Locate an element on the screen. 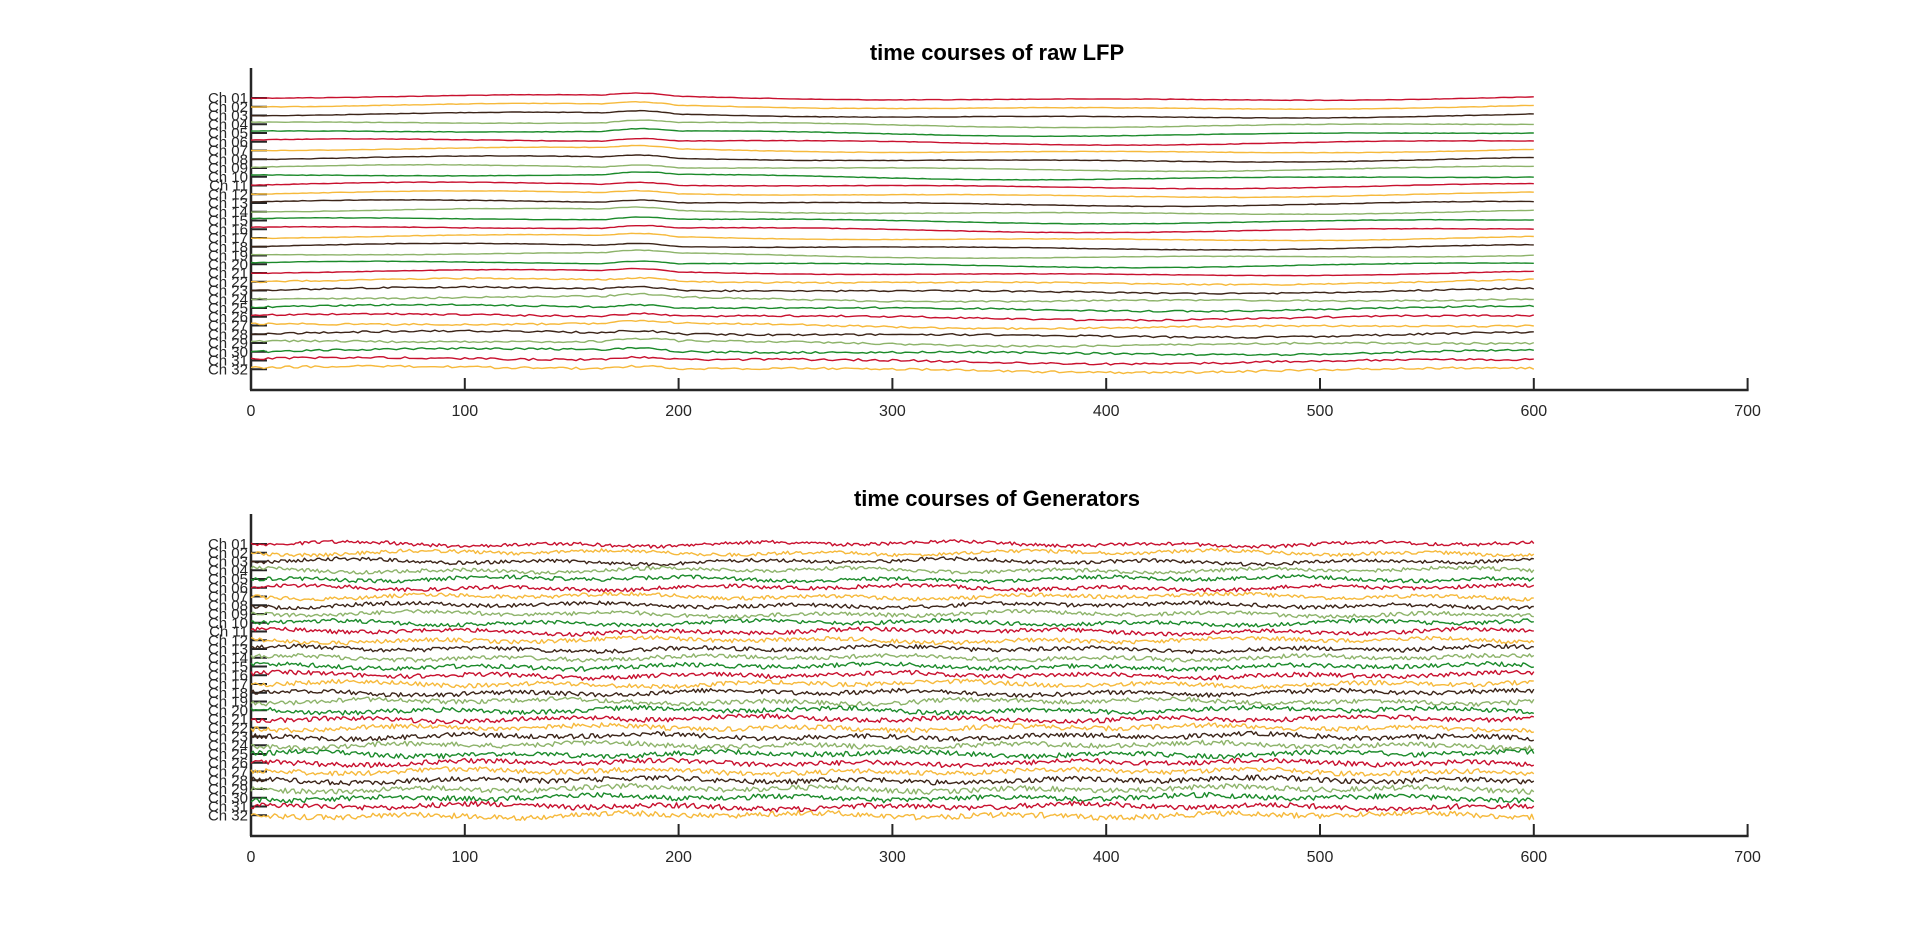 The width and height of the screenshot is (1920, 941). channel-label: Ch 30 is located at coordinates (228, 352).